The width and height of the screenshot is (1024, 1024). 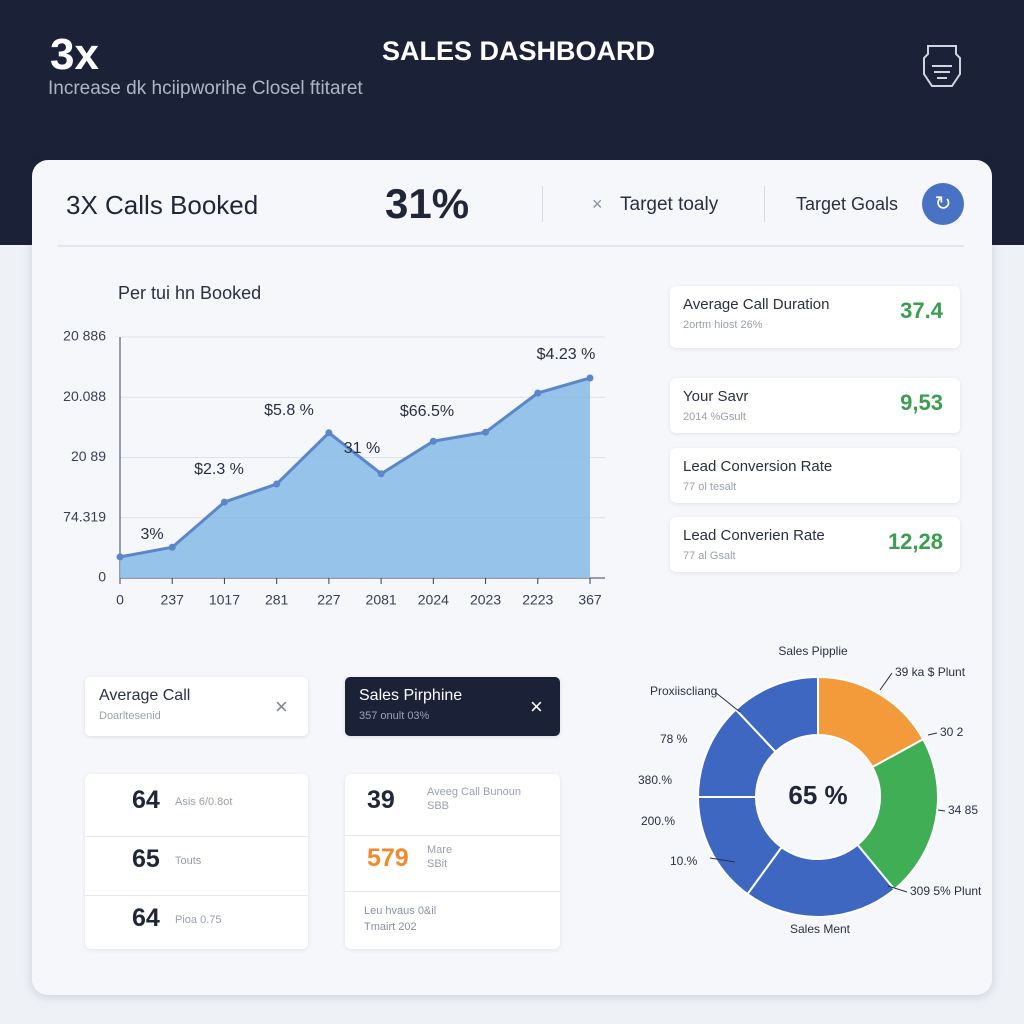 I want to click on refresh-button: ↻, so click(x=943, y=204).